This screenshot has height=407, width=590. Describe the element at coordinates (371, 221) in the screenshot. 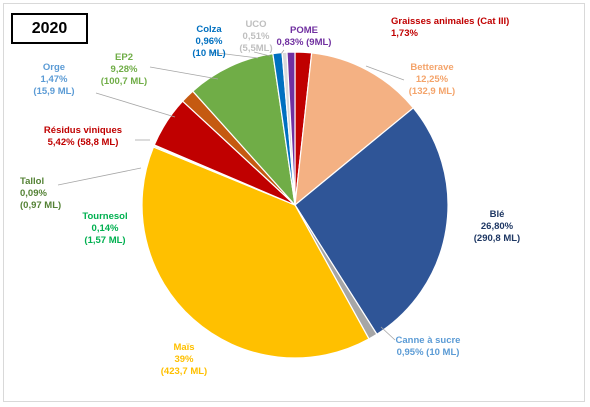

I see `slice-bl-` at that location.